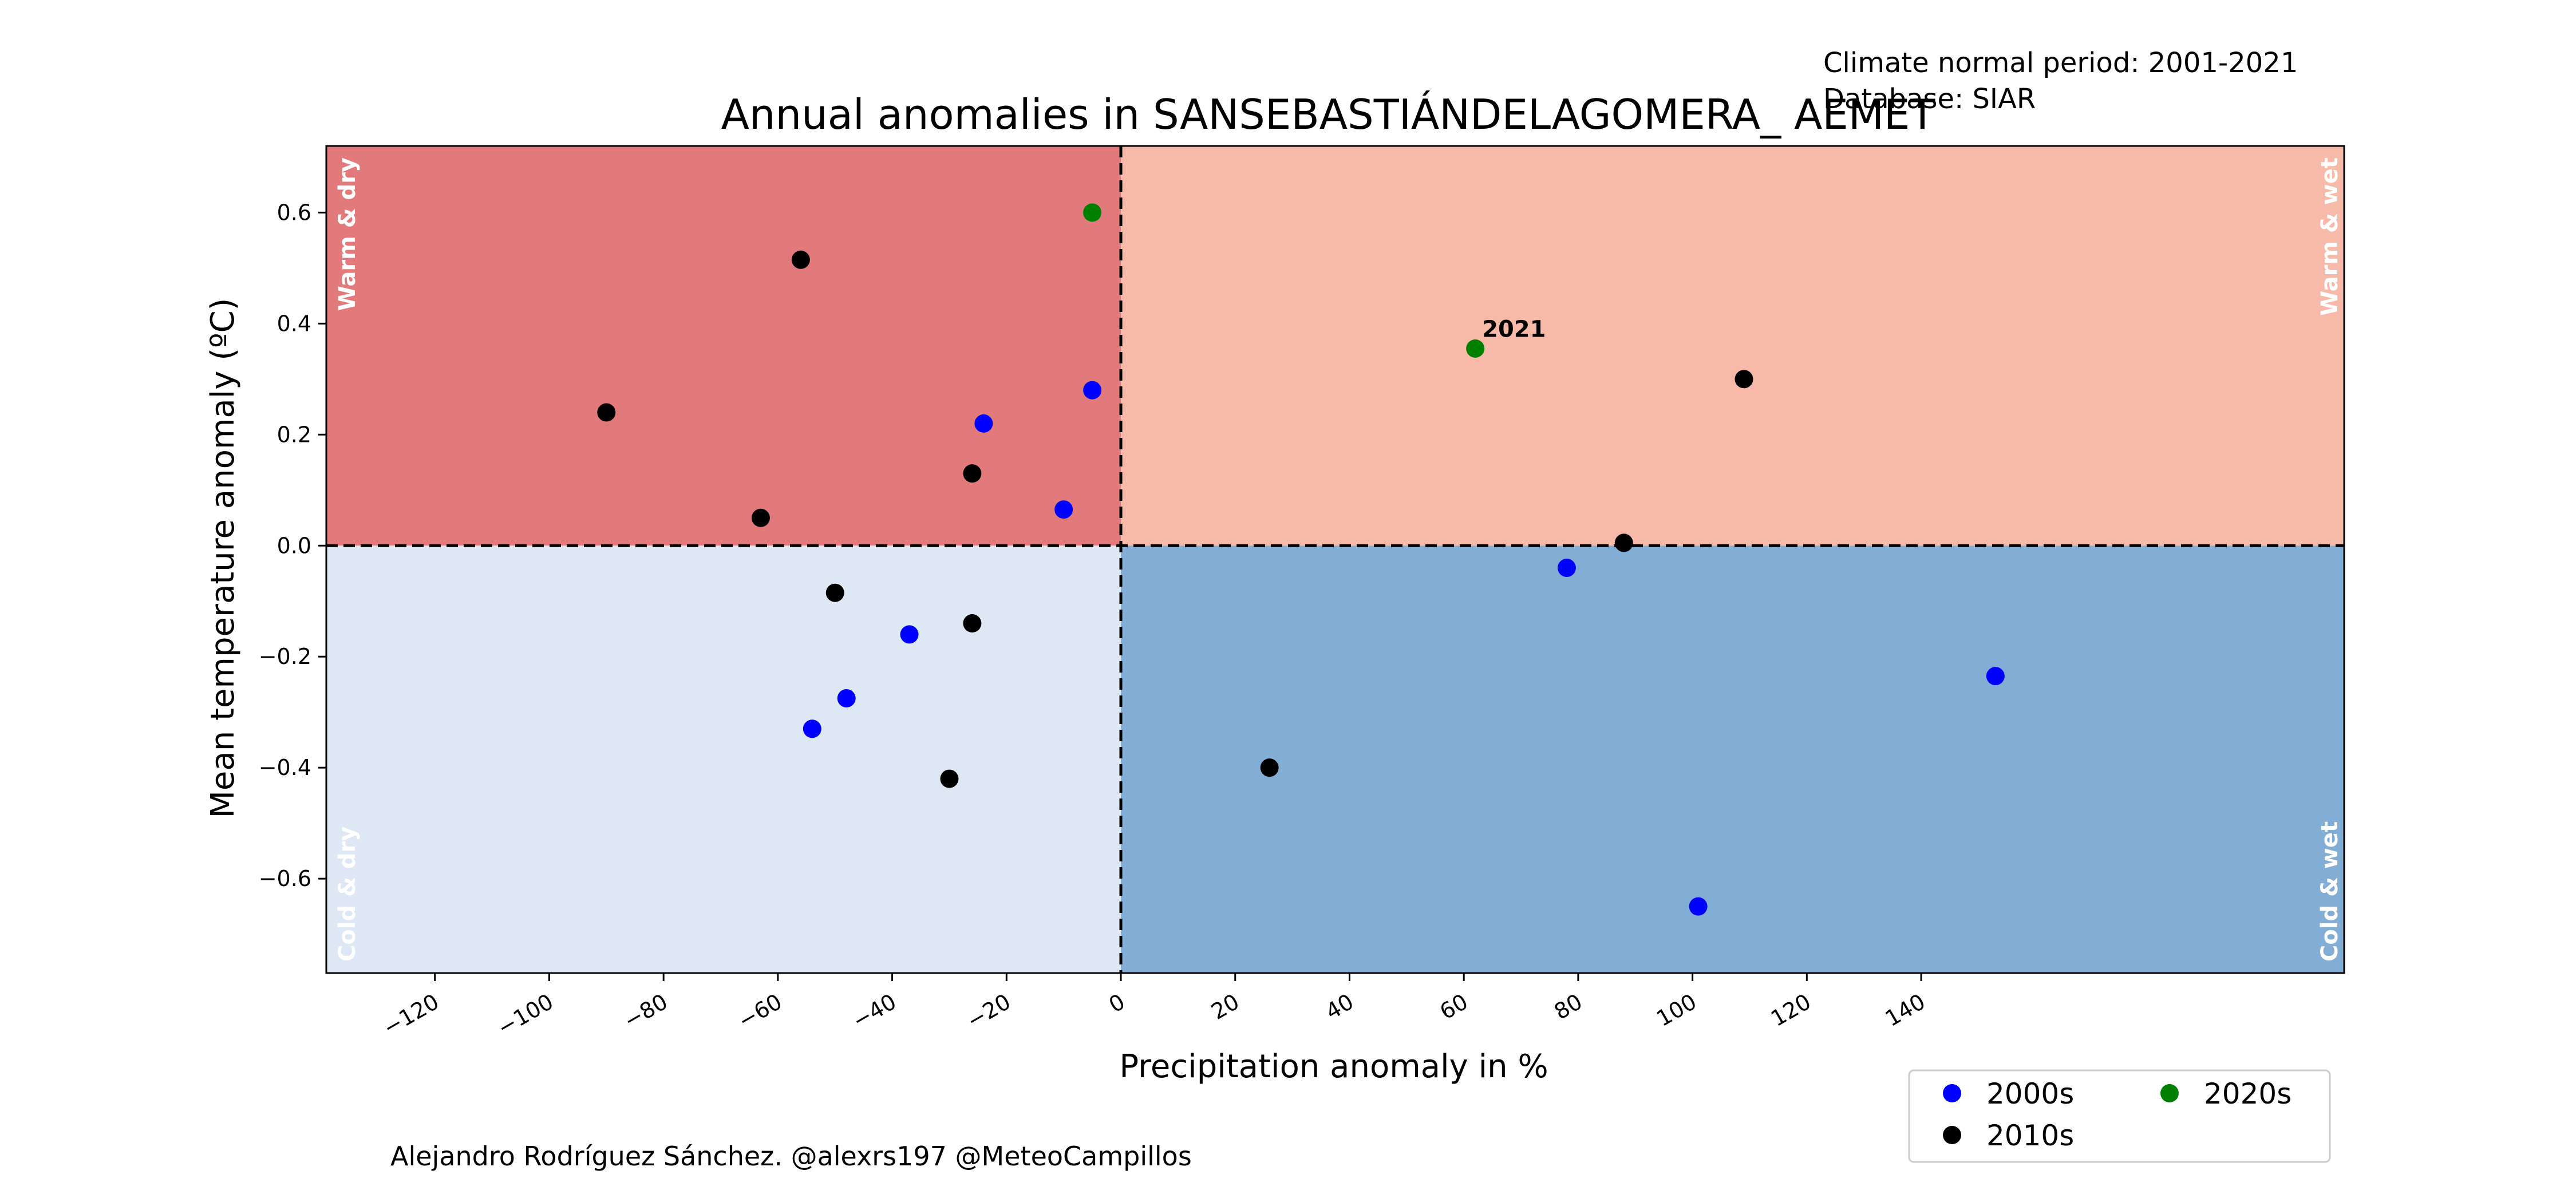 This screenshot has width=2576, height=1202. I want to click on x-tick-label: −120, so click(411, 1015).